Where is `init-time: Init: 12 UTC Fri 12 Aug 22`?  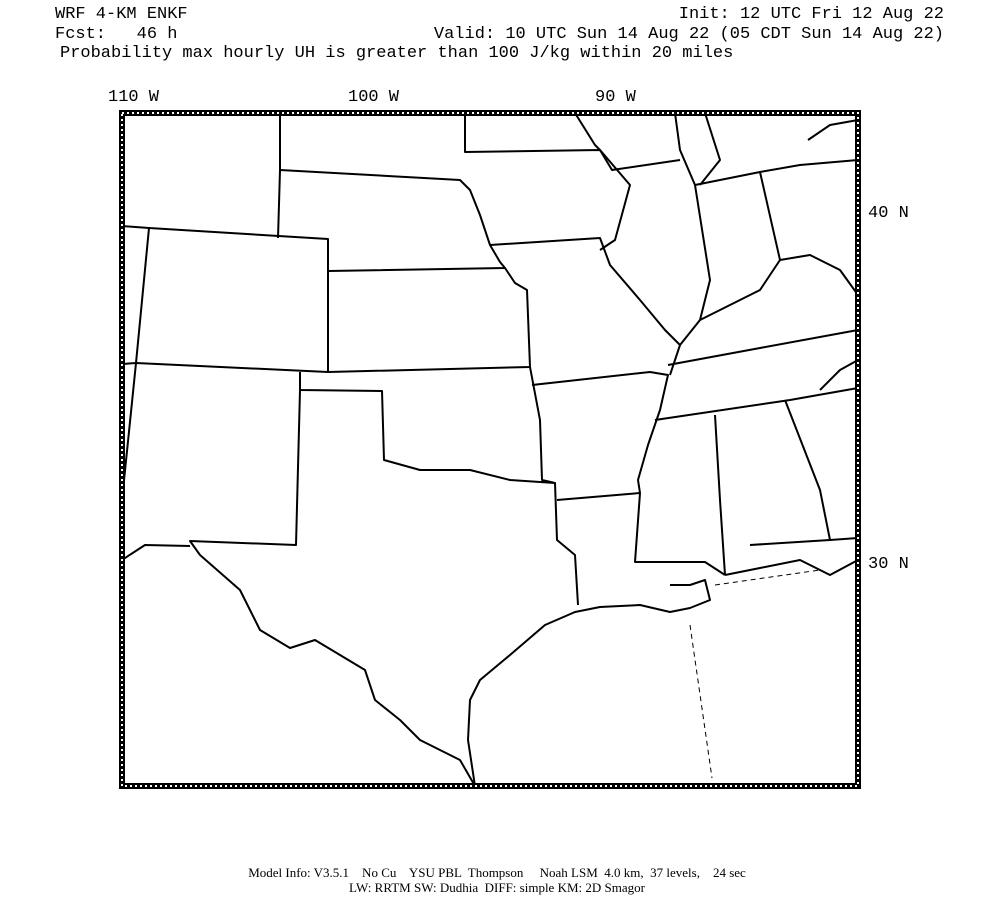 init-time: Init: 12 UTC Fri 12 Aug 22 is located at coordinates (811, 14).